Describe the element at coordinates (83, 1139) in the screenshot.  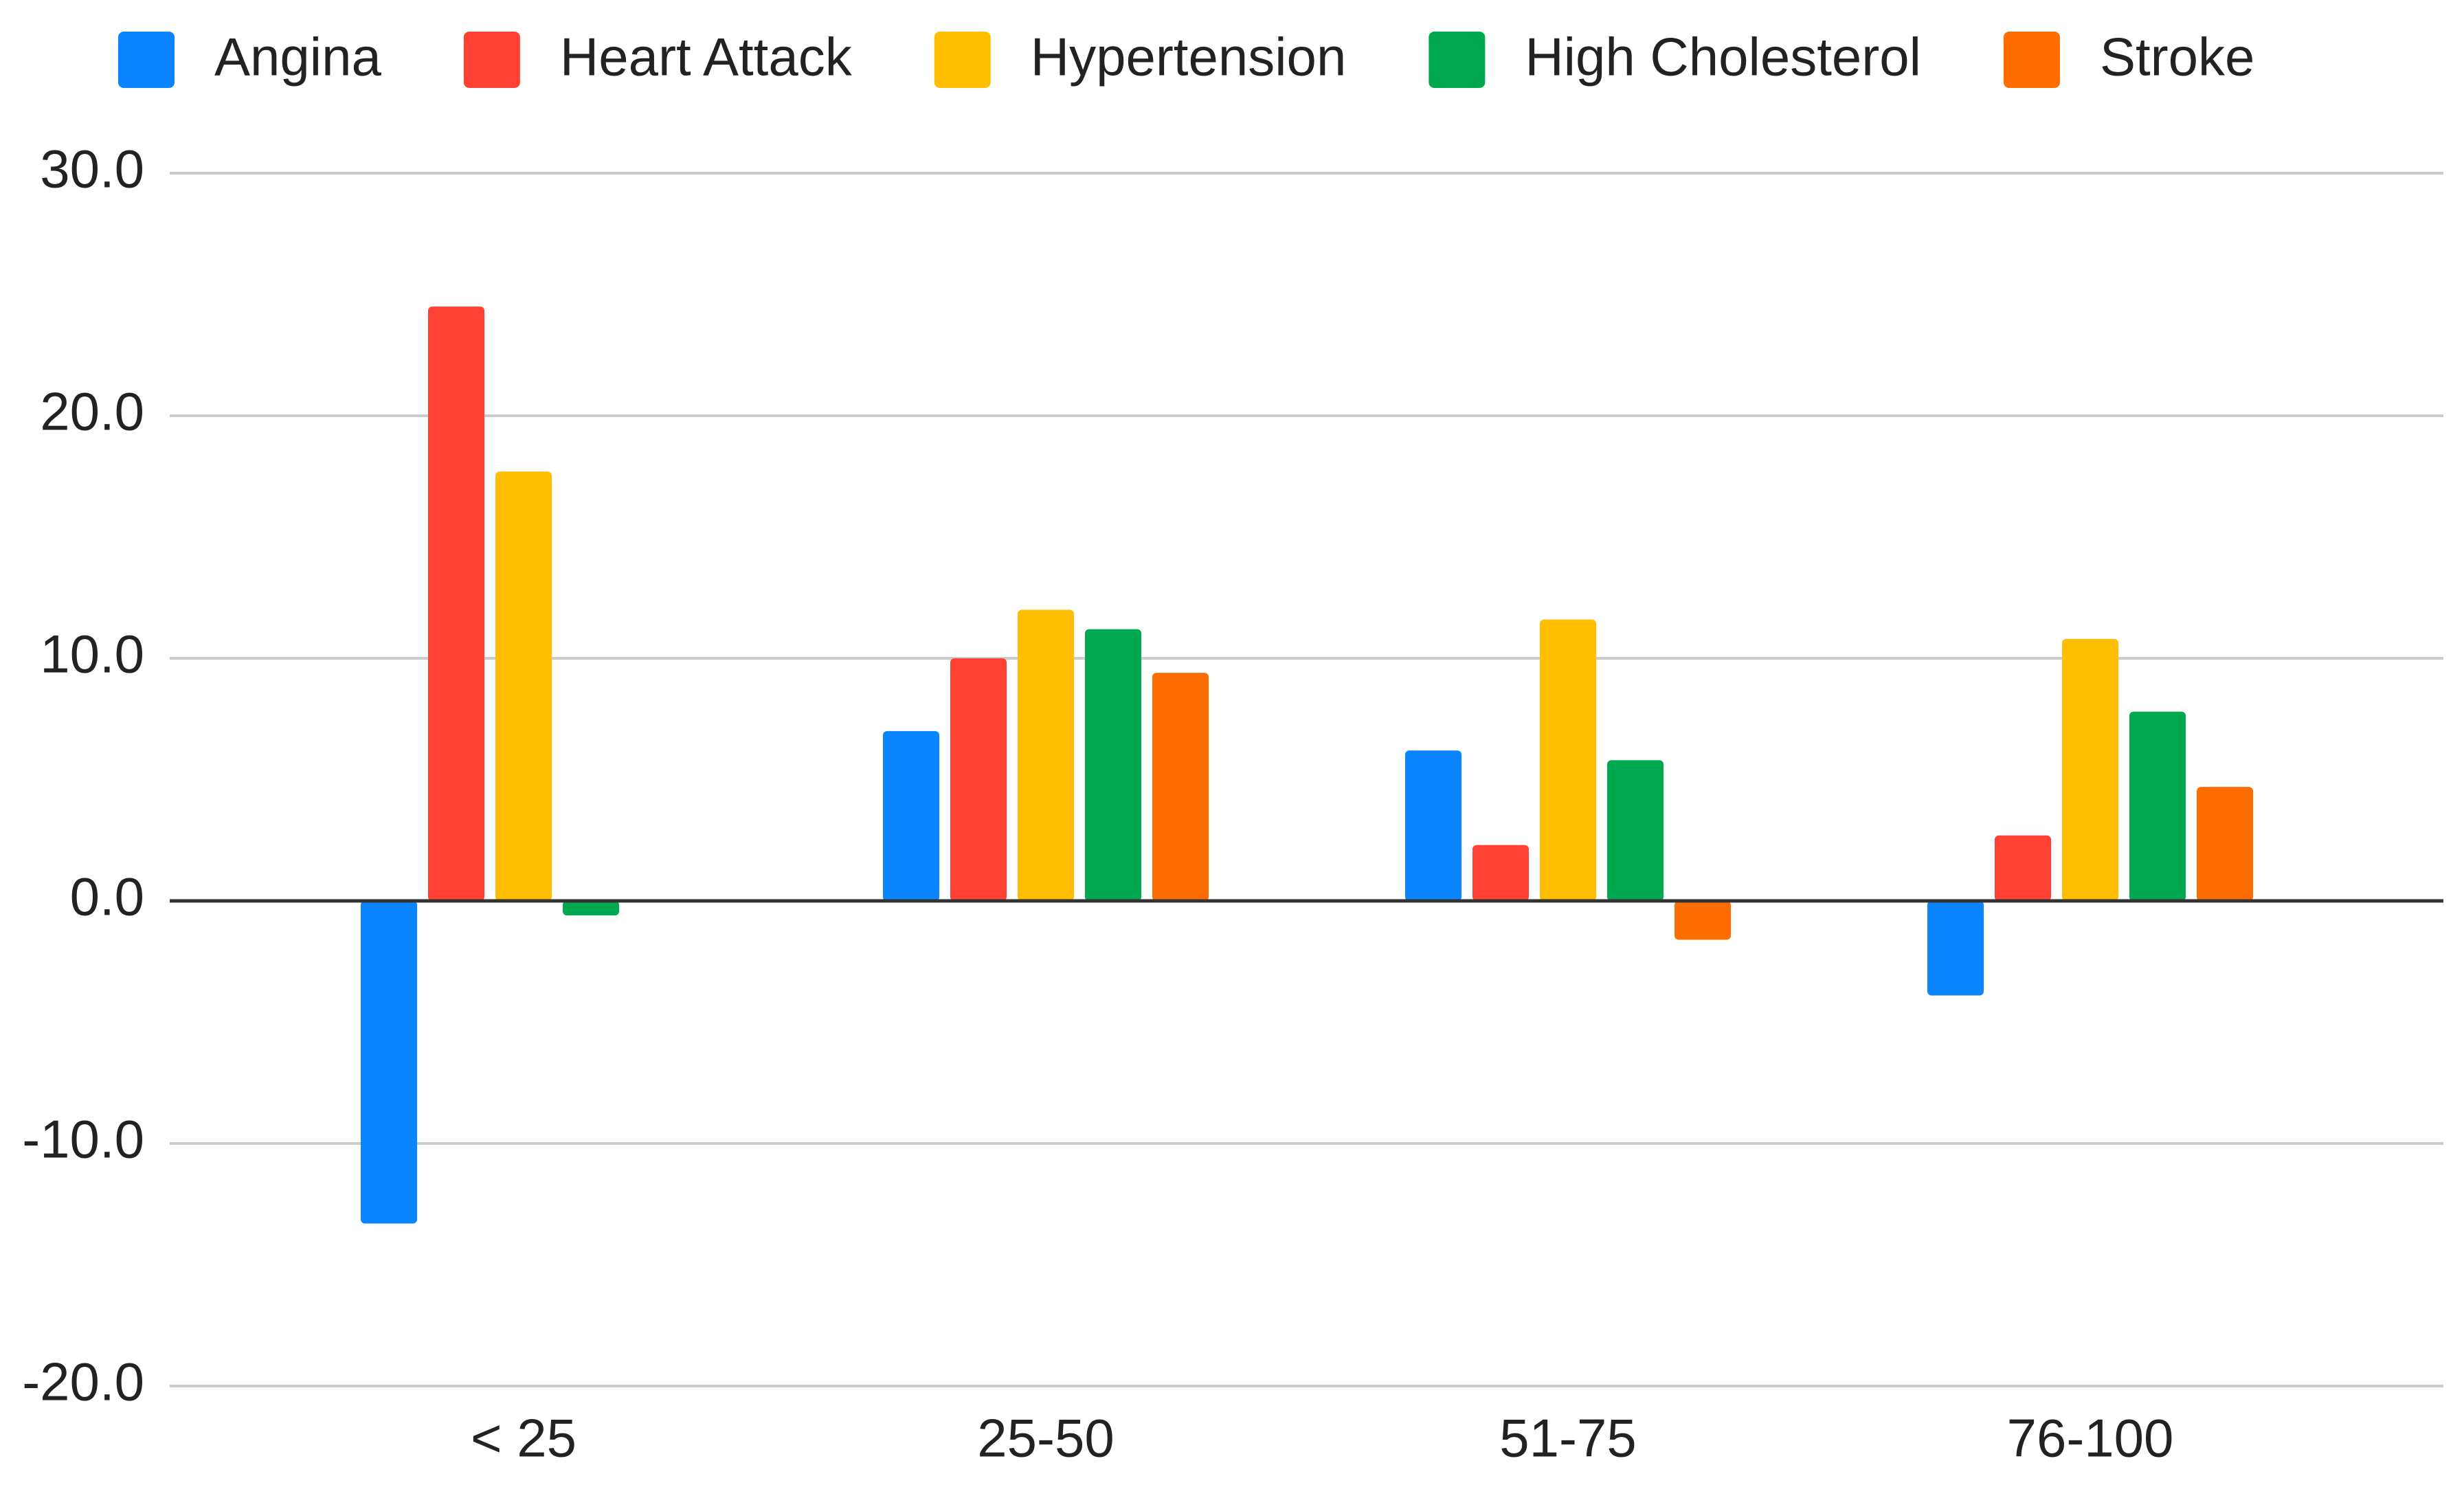
I see `y-tick-label: -10.0` at that location.